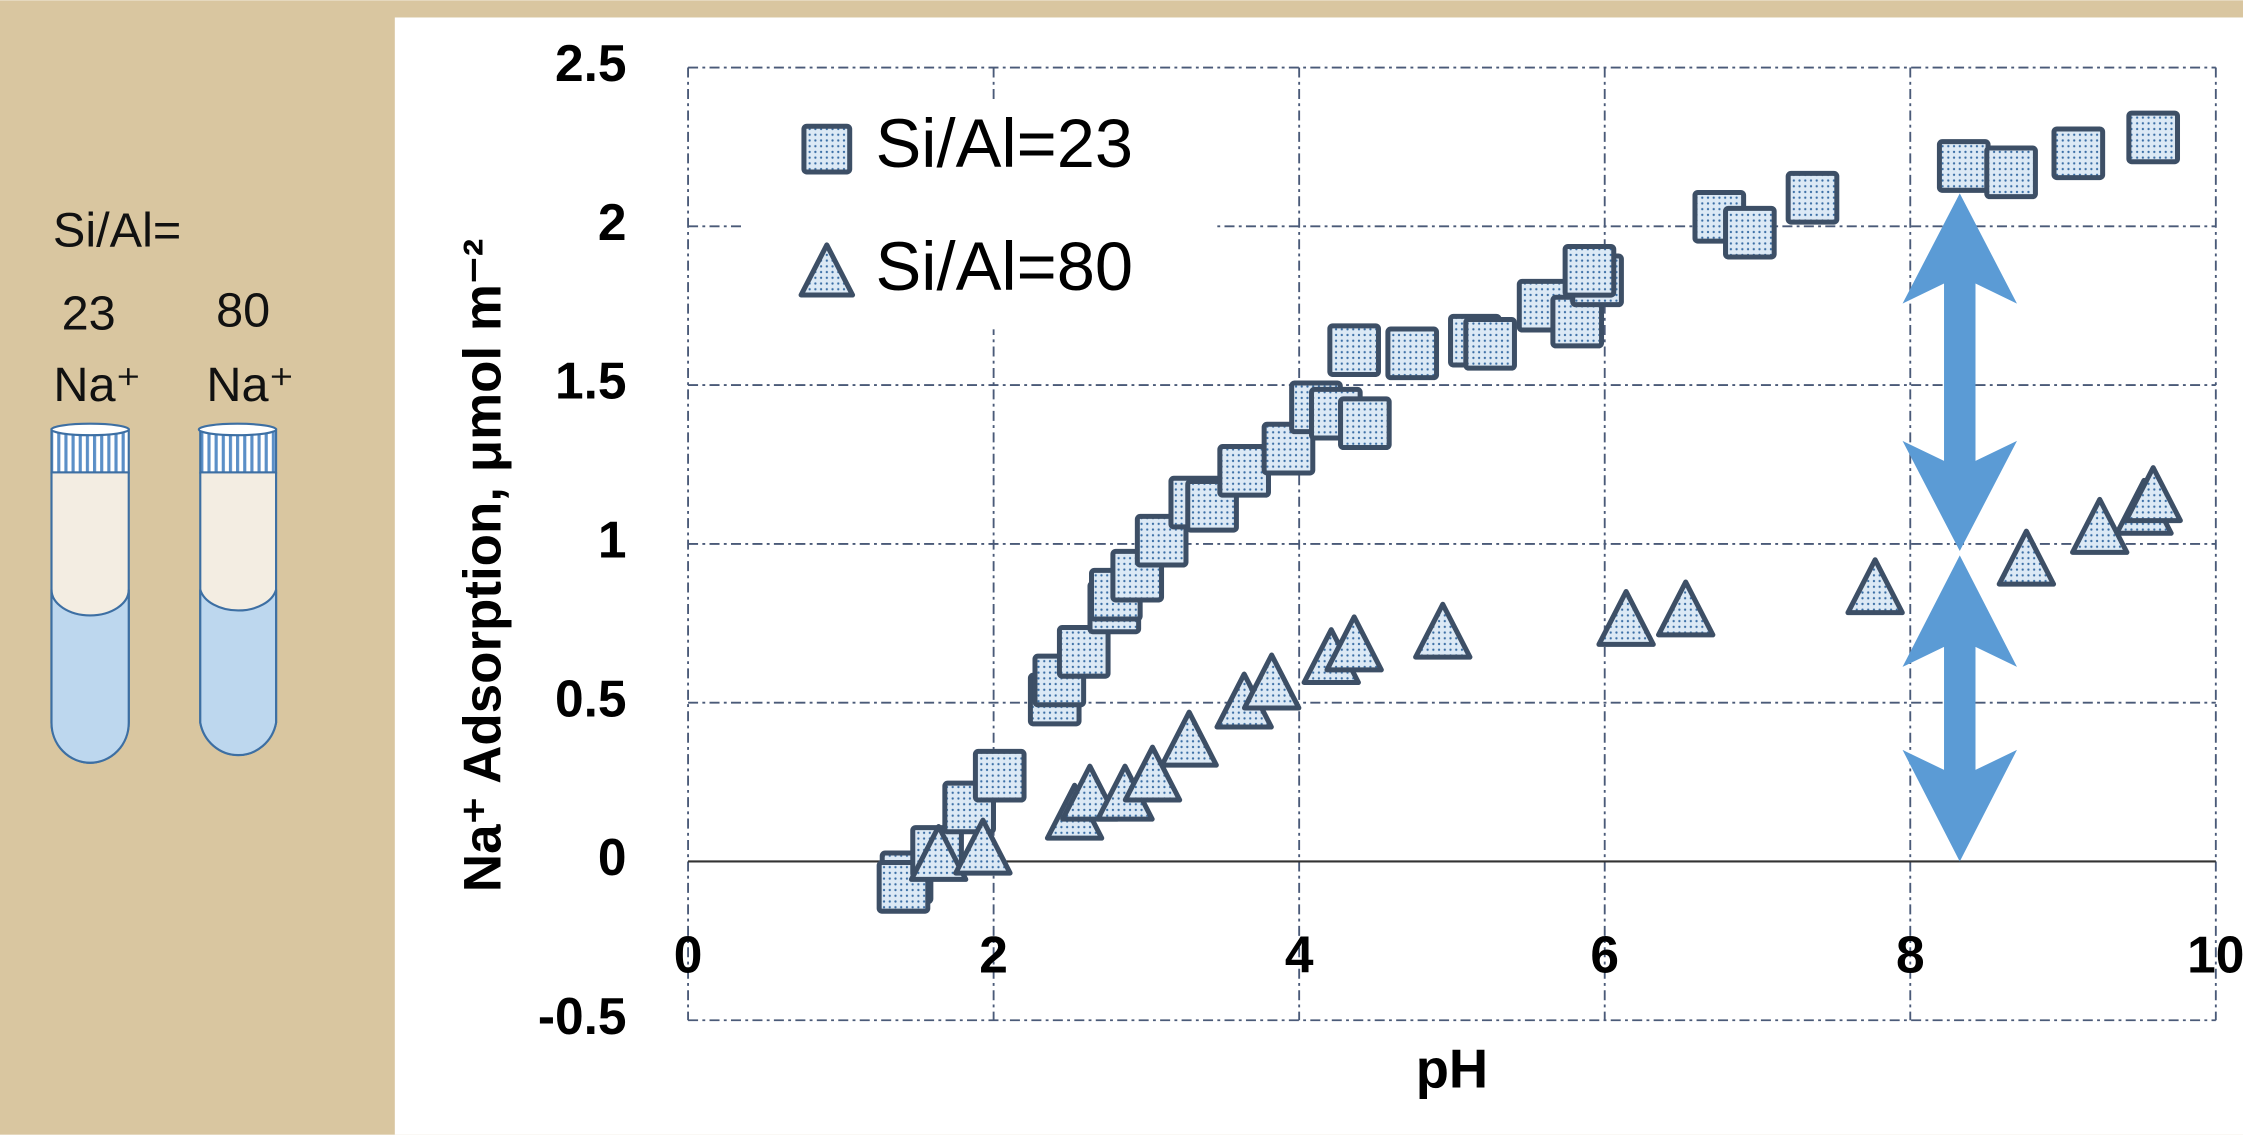 The height and width of the screenshot is (1135, 2243). Describe the element at coordinates (582, 1016) in the screenshot. I see `y-tick-label: -0.5` at that location.